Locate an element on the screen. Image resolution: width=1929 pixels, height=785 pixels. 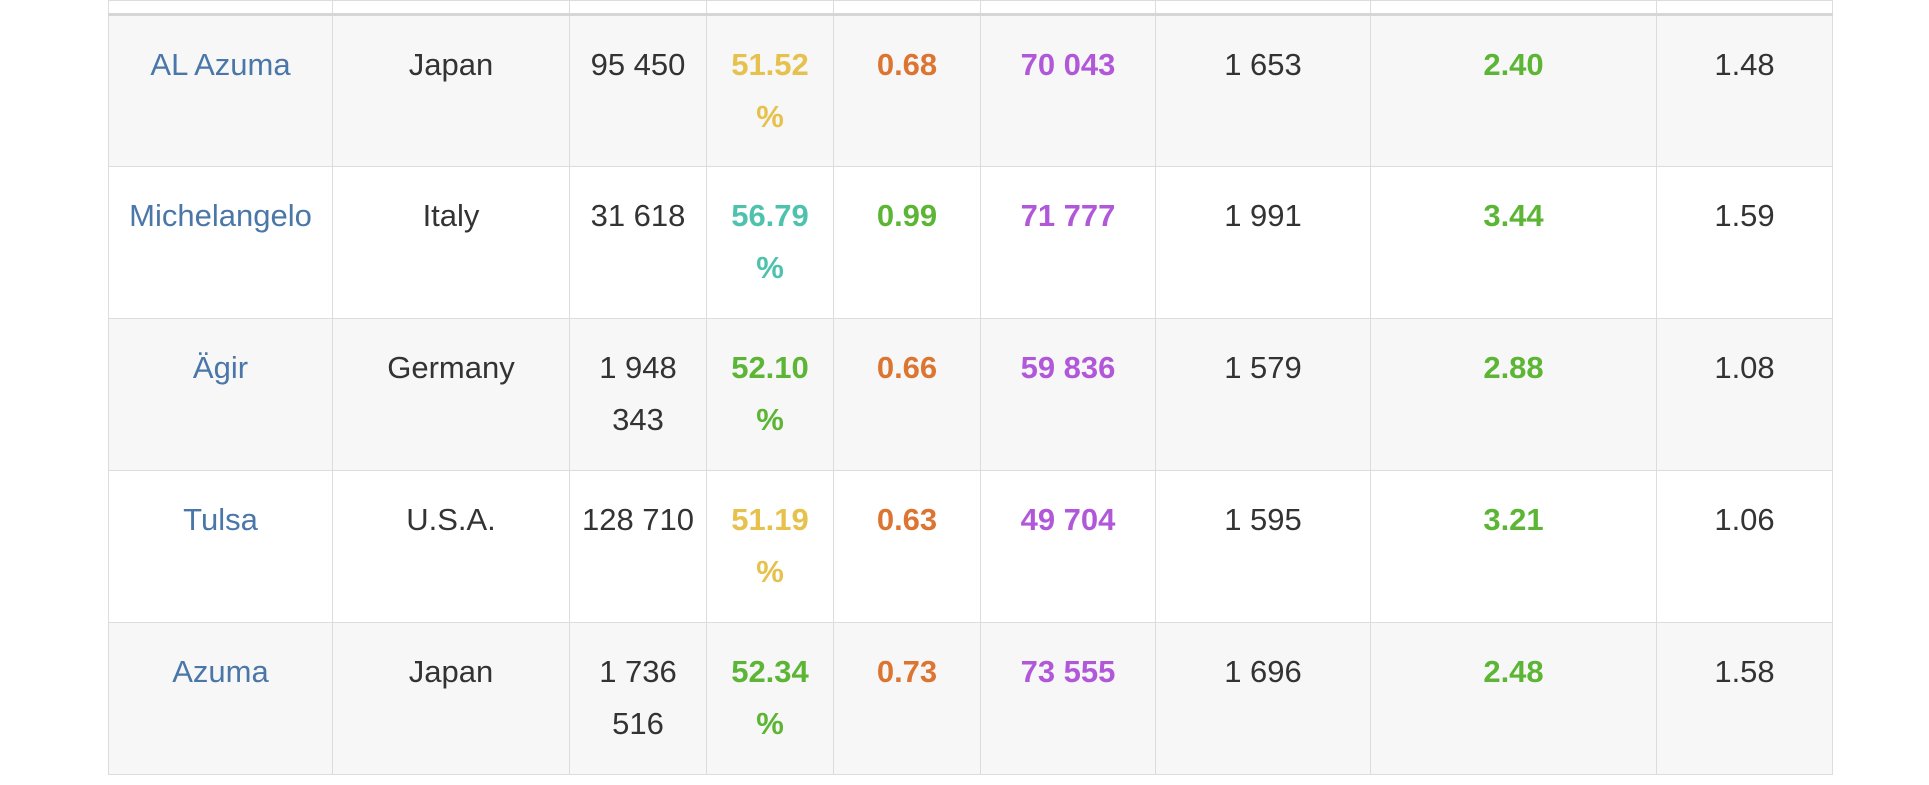
last-metric-cell: 1.59 is located at coordinates (1744, 242).